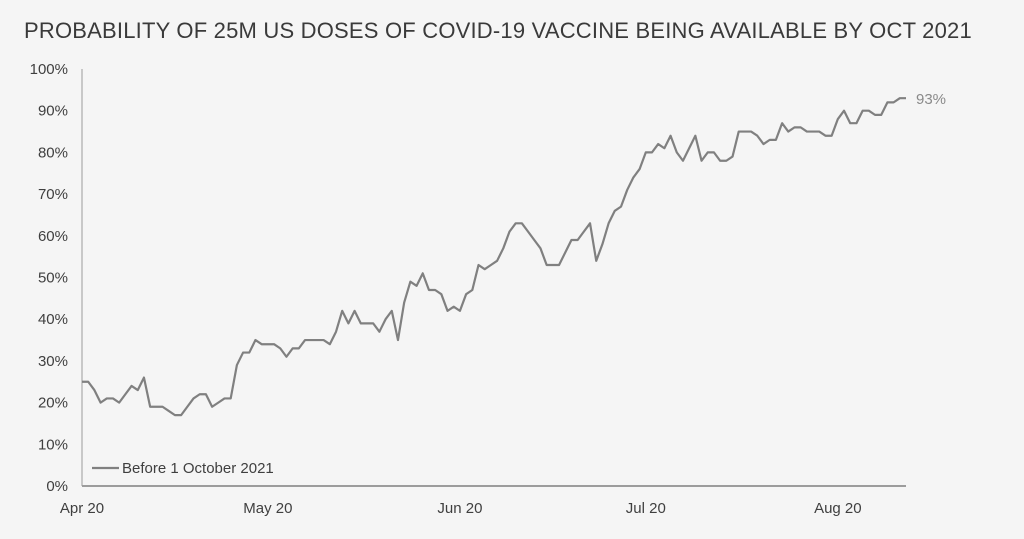 The height and width of the screenshot is (539, 1024). Describe the element at coordinates (53, 111) in the screenshot. I see `y-tick-label: 90%` at that location.